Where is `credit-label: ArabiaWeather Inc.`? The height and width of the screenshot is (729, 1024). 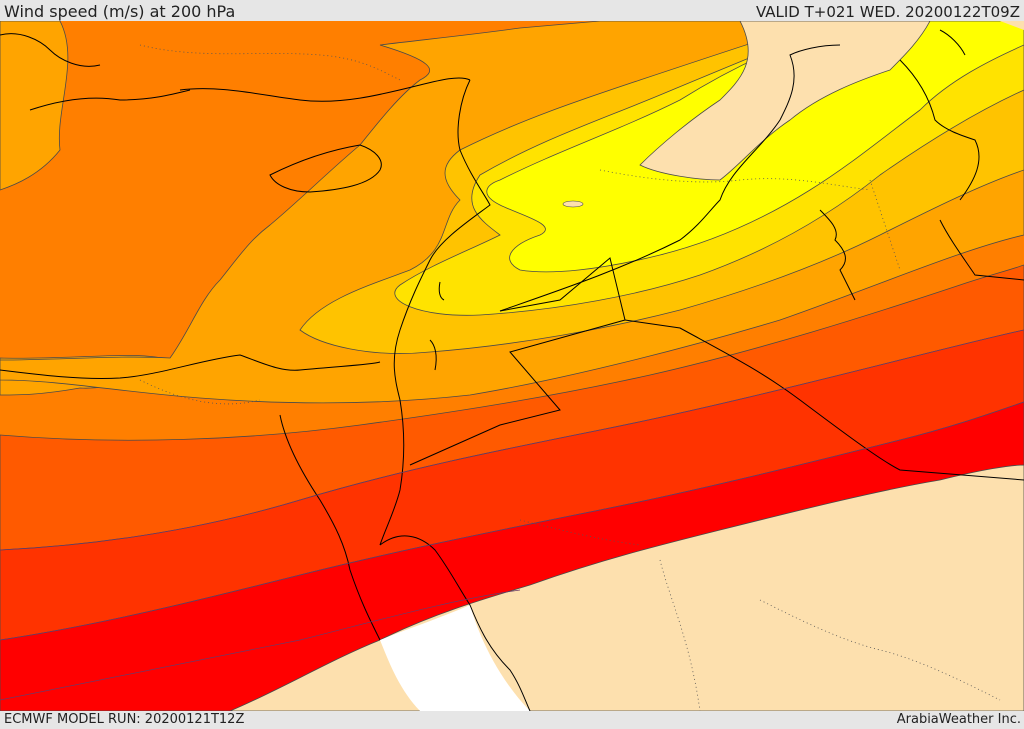
credit-label: ArabiaWeather Inc. is located at coordinates (958, 719).